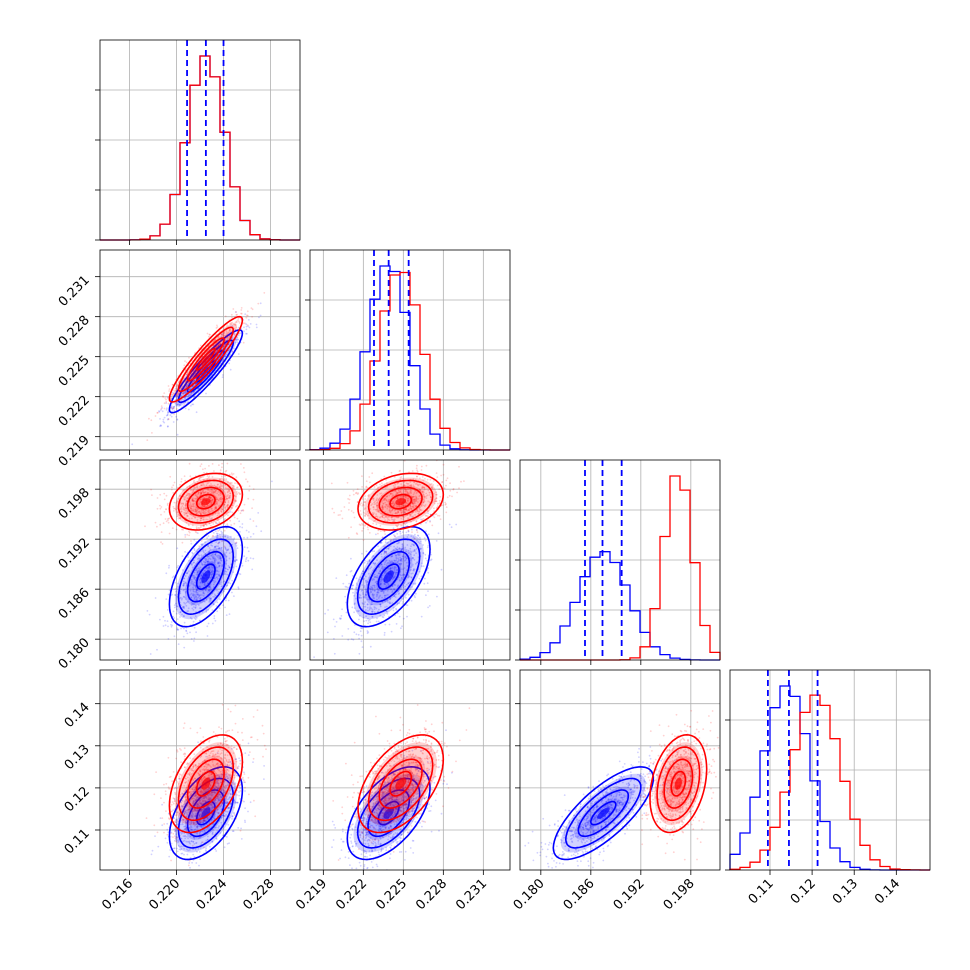 This screenshot has height=970, width=970. Describe the element at coordinates (205, 359) in the screenshot. I see `density-contour` at that location.